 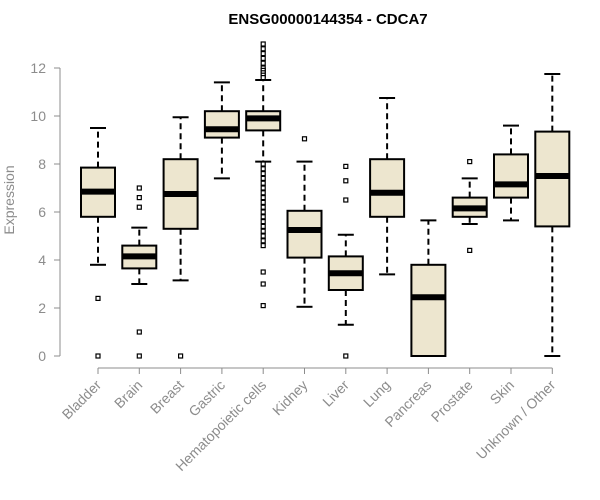 I want to click on box-kidney, so click(x=304, y=222).